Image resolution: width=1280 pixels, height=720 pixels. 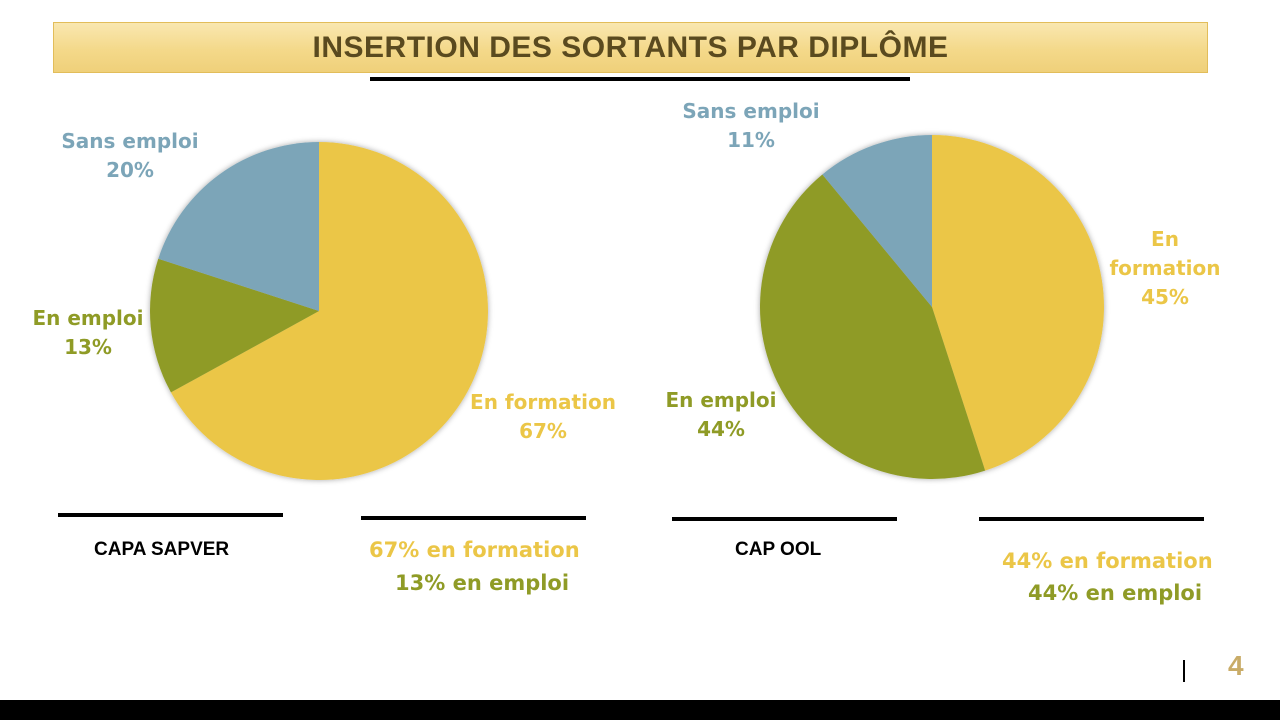 I want to click on label-en-formation-capa-name: En formation, so click(x=543, y=402).